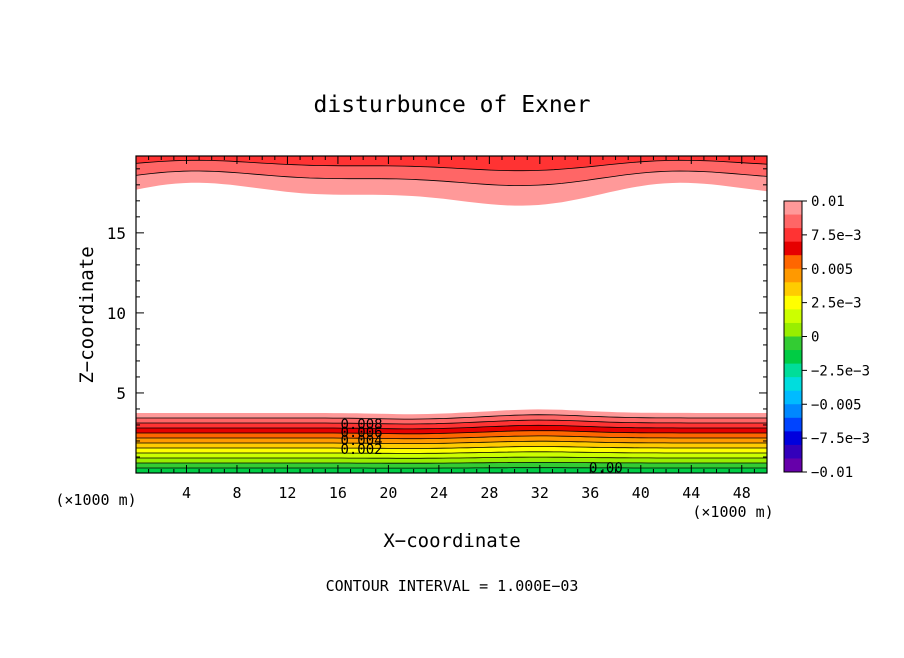 The image size is (904, 658). I want to click on x-tick-label: 12, so click(287, 493).